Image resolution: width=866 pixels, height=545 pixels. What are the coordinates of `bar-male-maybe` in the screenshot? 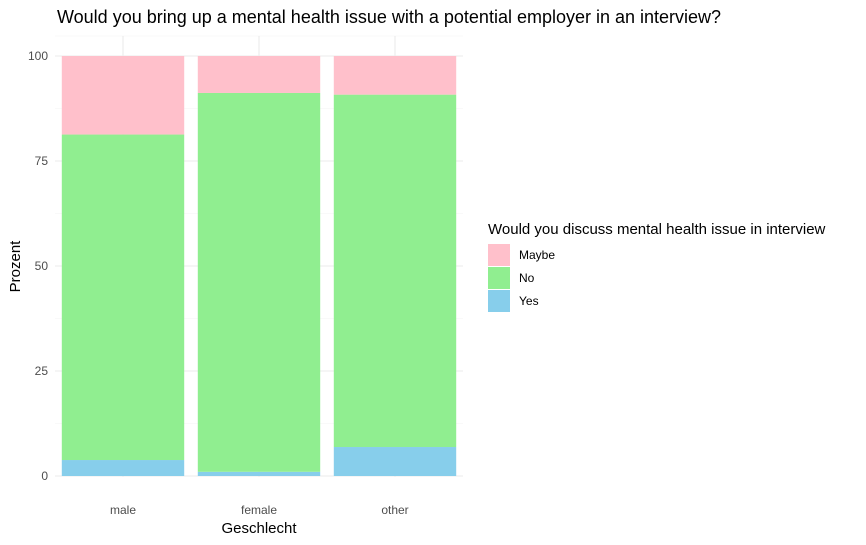 It's located at (123, 95).